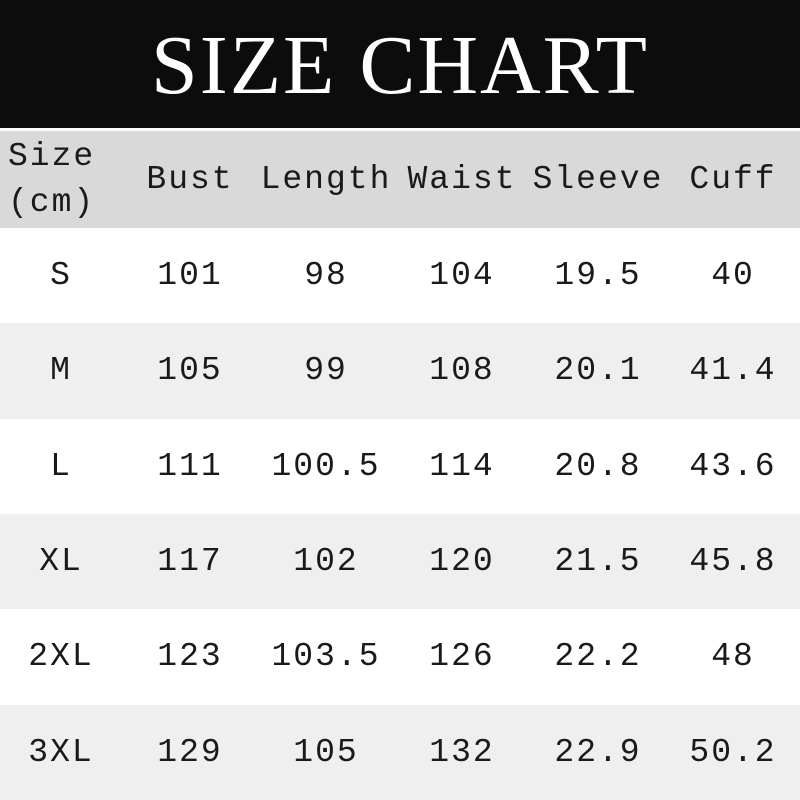 This screenshot has height=800, width=800. Describe the element at coordinates (462, 179) in the screenshot. I see `column-header-waist: Waist` at that location.